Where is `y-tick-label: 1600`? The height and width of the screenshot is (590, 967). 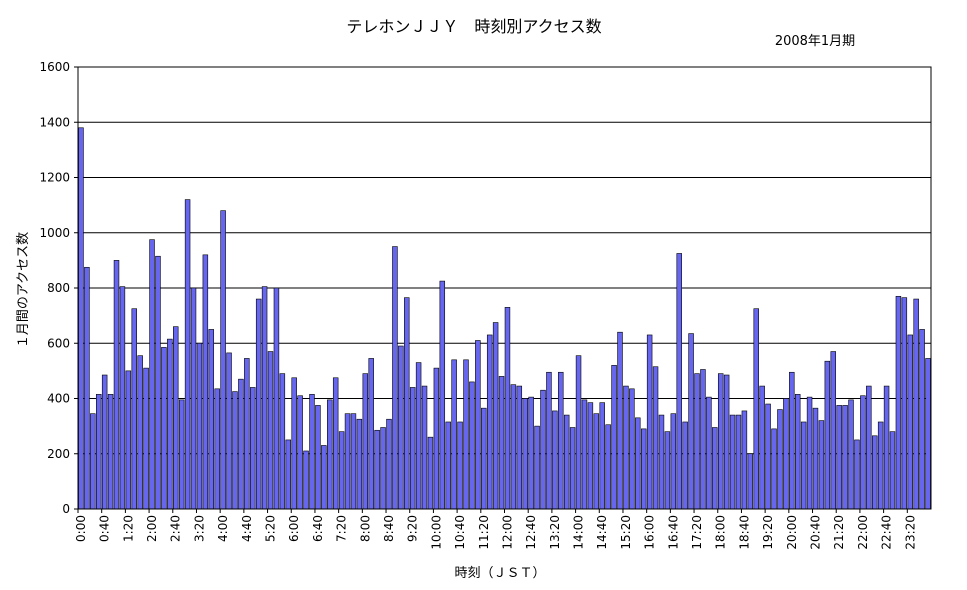
y-tick-label: 1600 is located at coordinates (54, 67).